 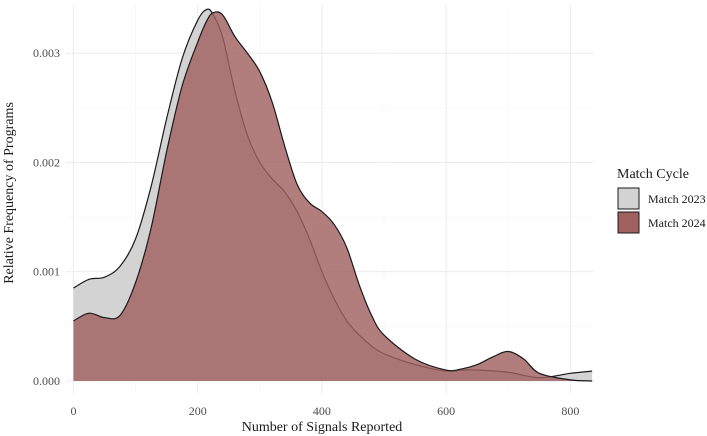 I want to click on y-tick-label: 0.001, so click(x=46, y=272).